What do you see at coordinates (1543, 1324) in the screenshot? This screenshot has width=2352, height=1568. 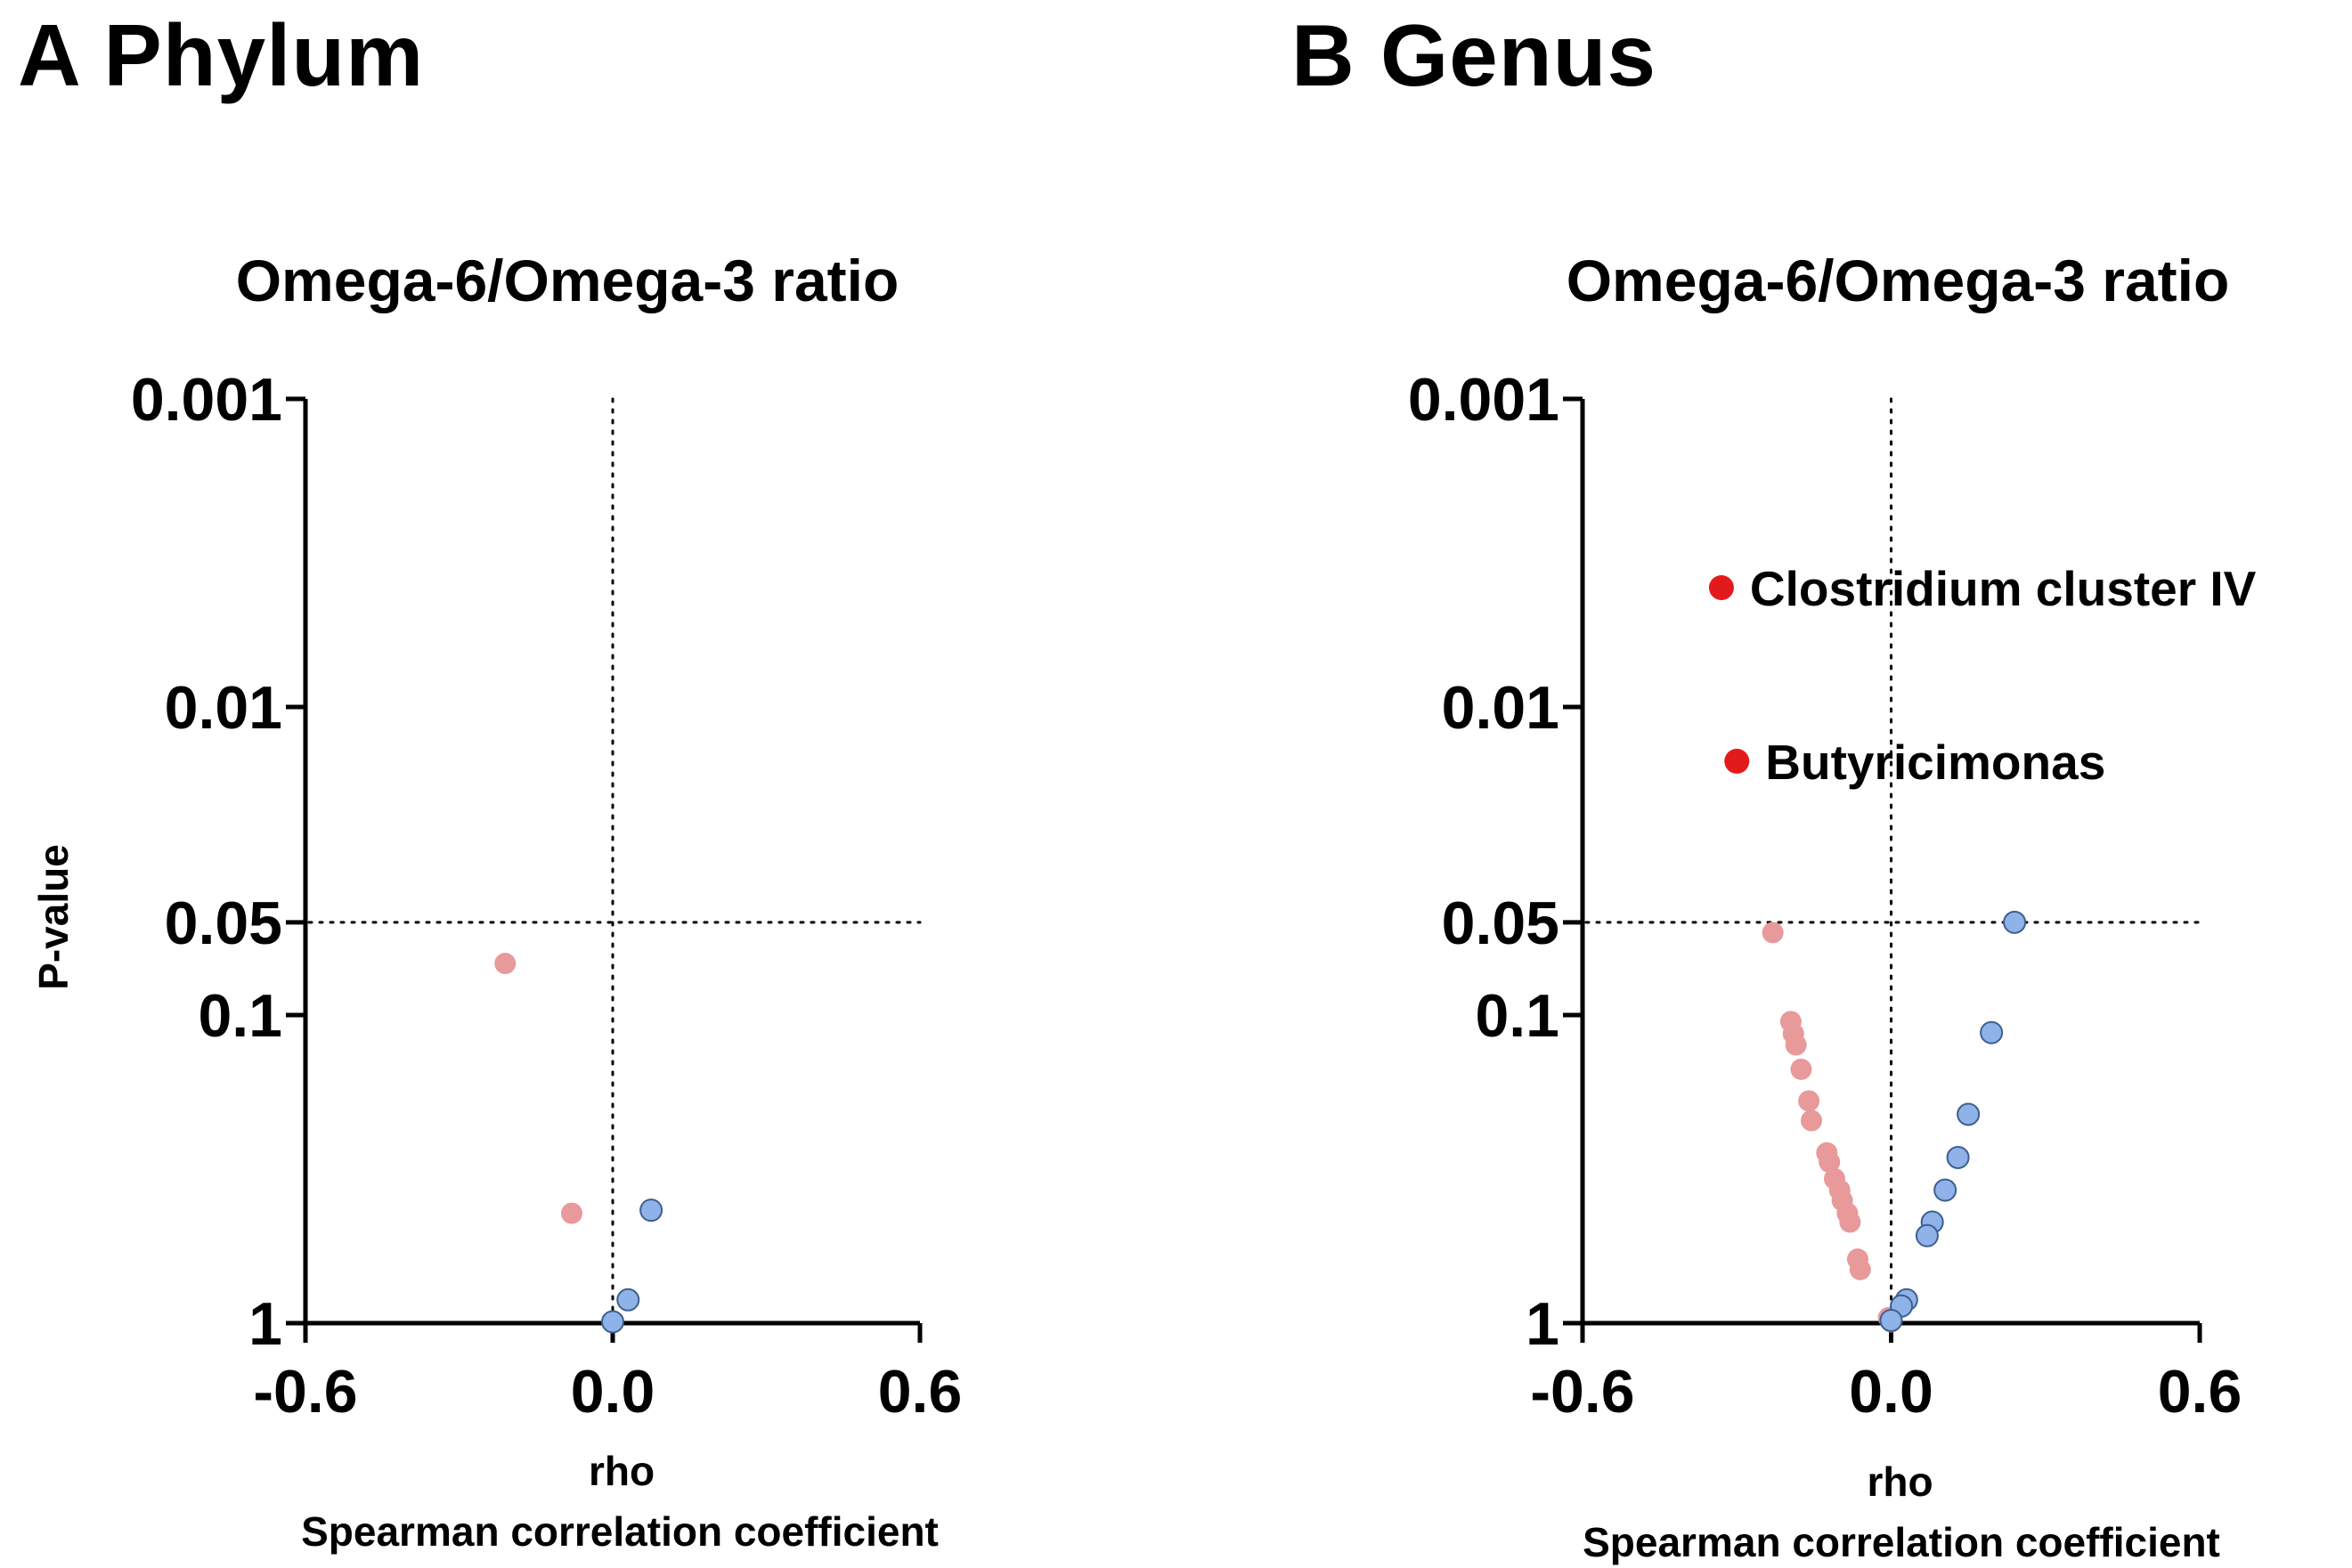 I see `genus-y-tick-label: 1` at bounding box center [1543, 1324].